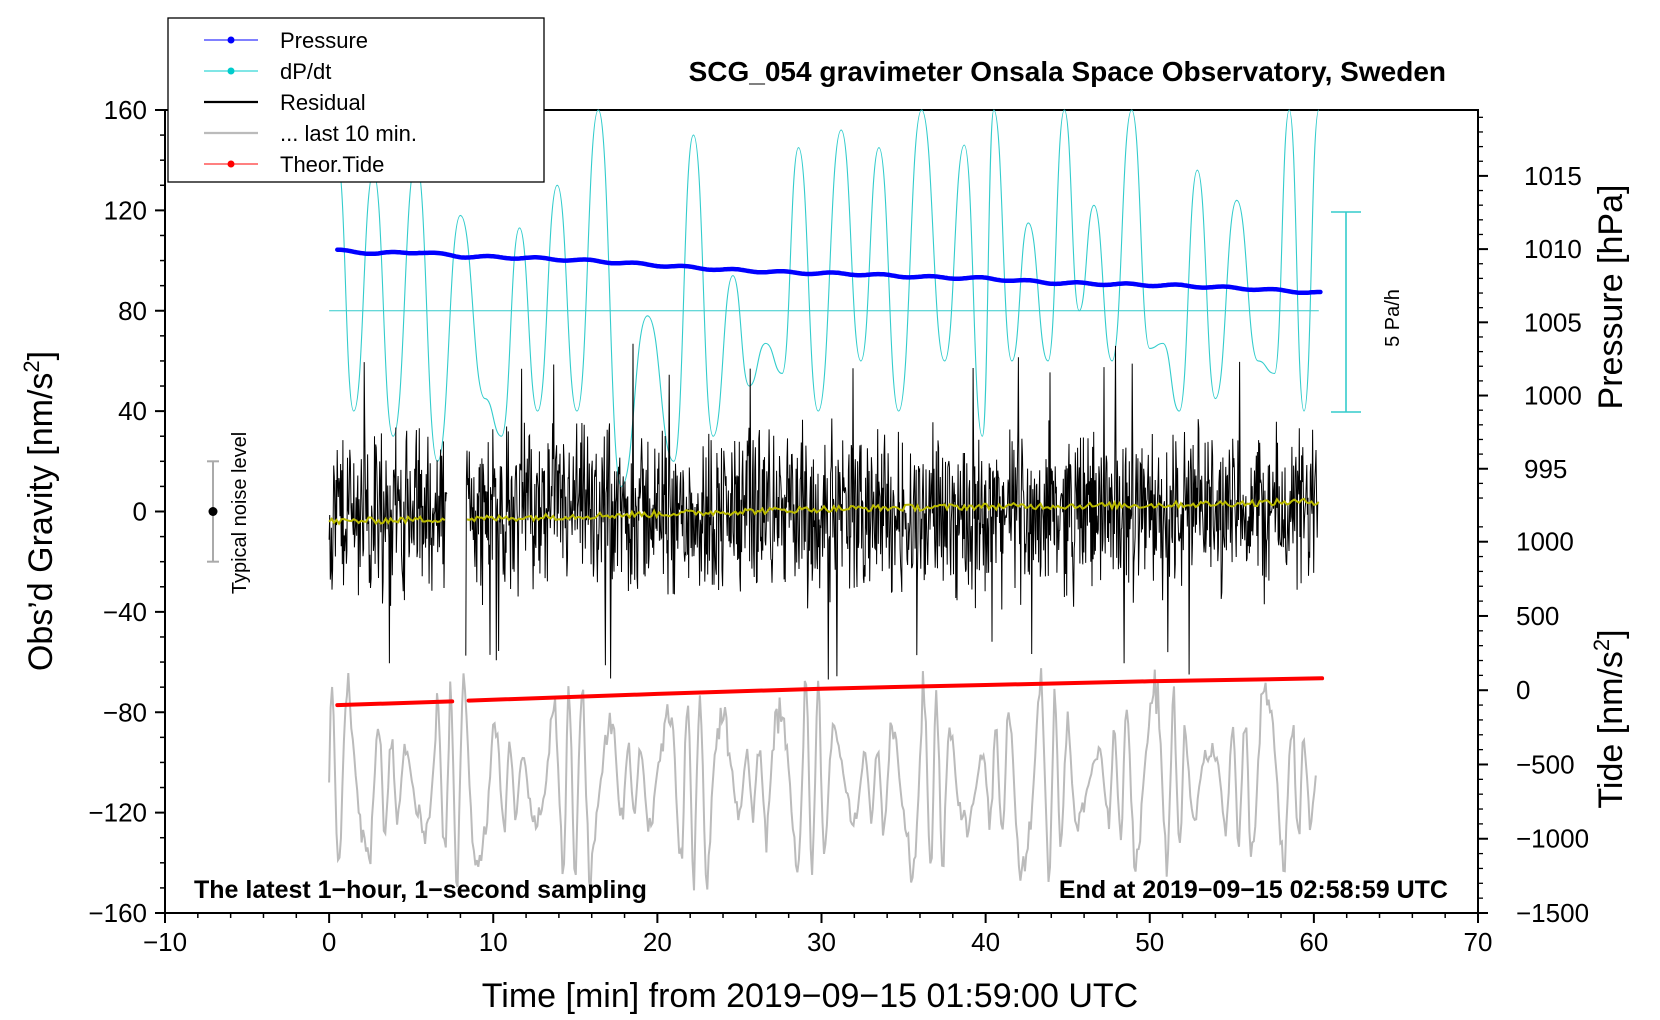 This screenshot has width=1660, height=1020. What do you see at coordinates (41, 355) in the screenshot?
I see `gravity-label-end: ]` at bounding box center [41, 355].